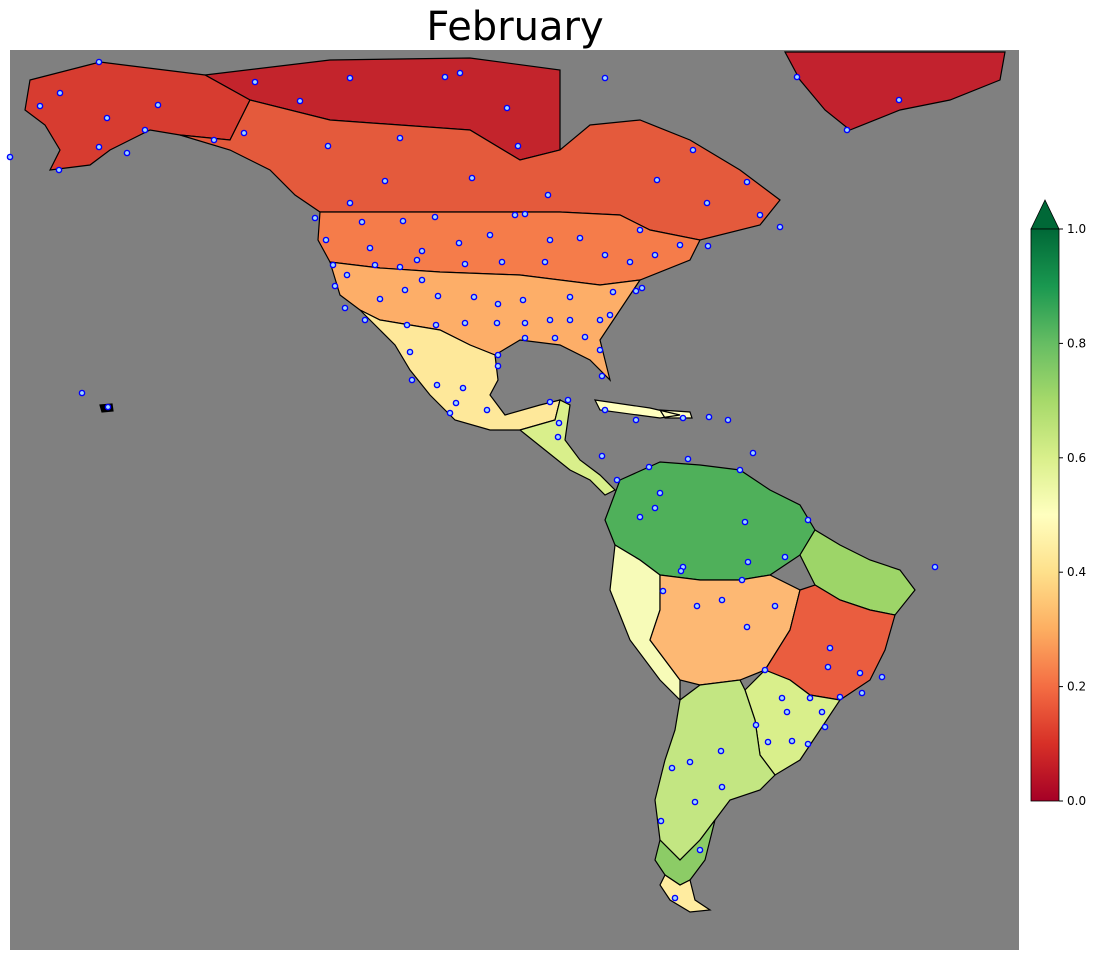 This screenshot has height=960, width=1101. What do you see at coordinates (1045, 515) in the screenshot?
I see `colorbar-gradient` at bounding box center [1045, 515].